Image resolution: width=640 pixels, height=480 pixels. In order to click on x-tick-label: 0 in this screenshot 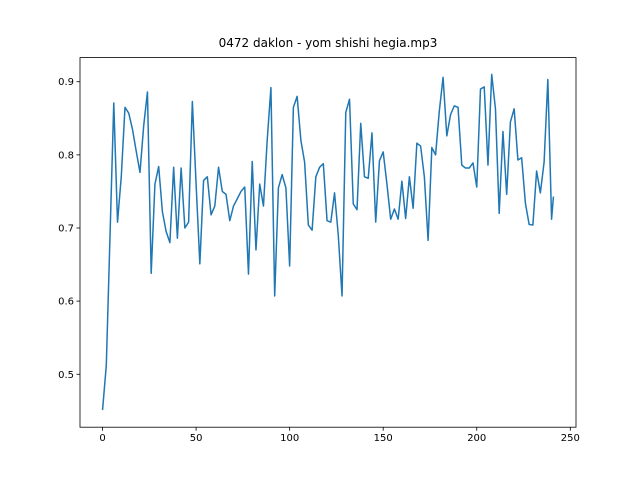, I will do `click(102, 438)`.